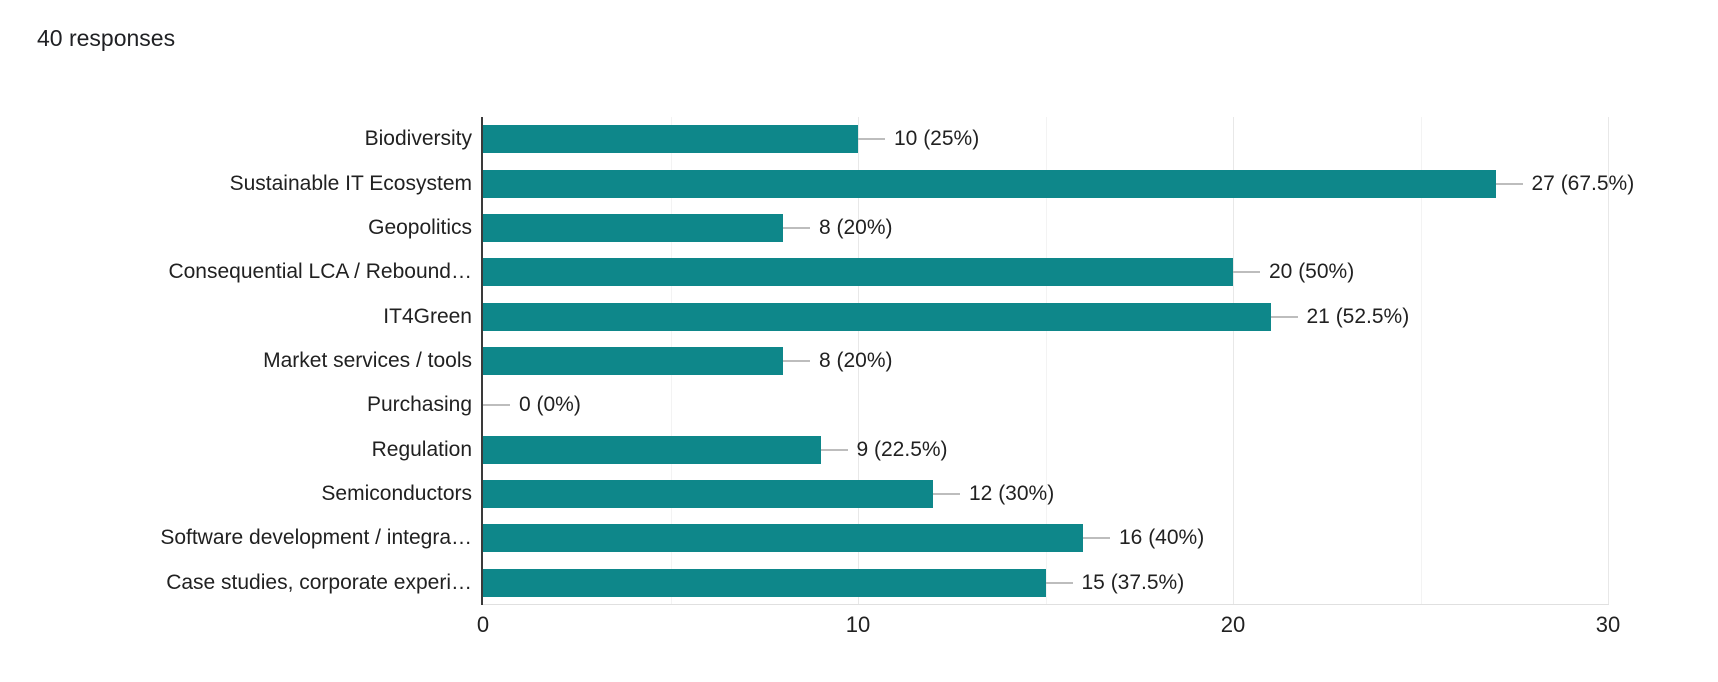 Image resolution: width=1718 pixels, height=682 pixels. What do you see at coordinates (550, 405) in the screenshot?
I see `value-label: 0 (0%)` at bounding box center [550, 405].